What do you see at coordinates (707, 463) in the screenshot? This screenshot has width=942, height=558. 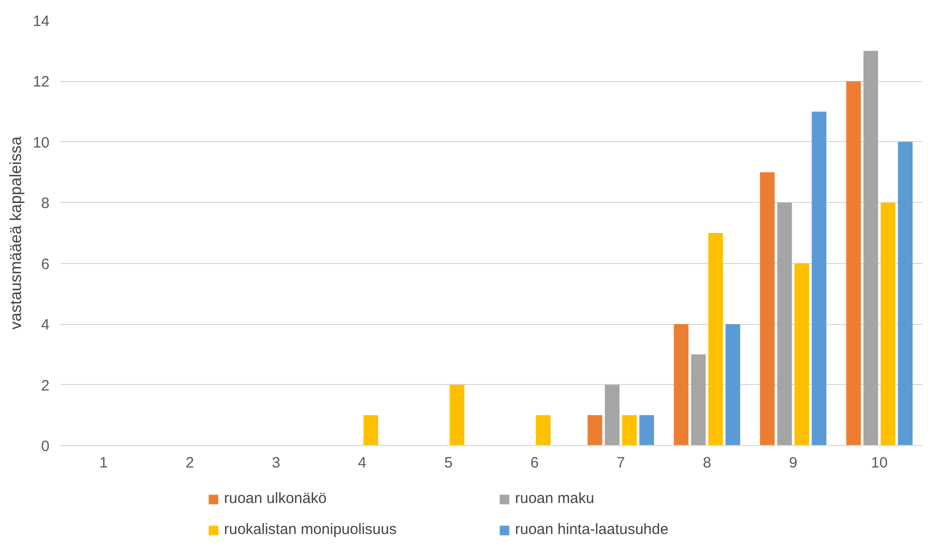 I see `x-tick-label: 8` at bounding box center [707, 463].